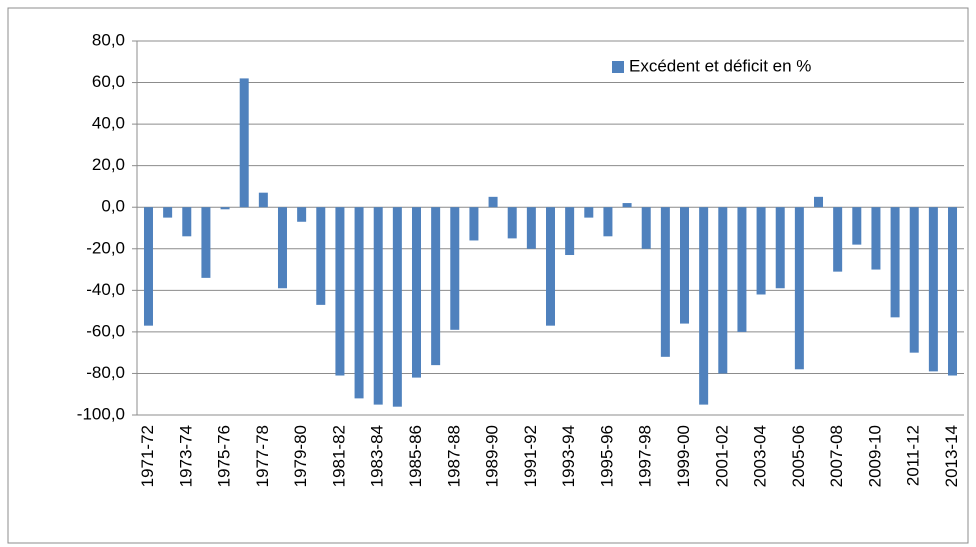  What do you see at coordinates (492, 456) in the screenshot?
I see `x-tick-label: 1989-90` at bounding box center [492, 456].